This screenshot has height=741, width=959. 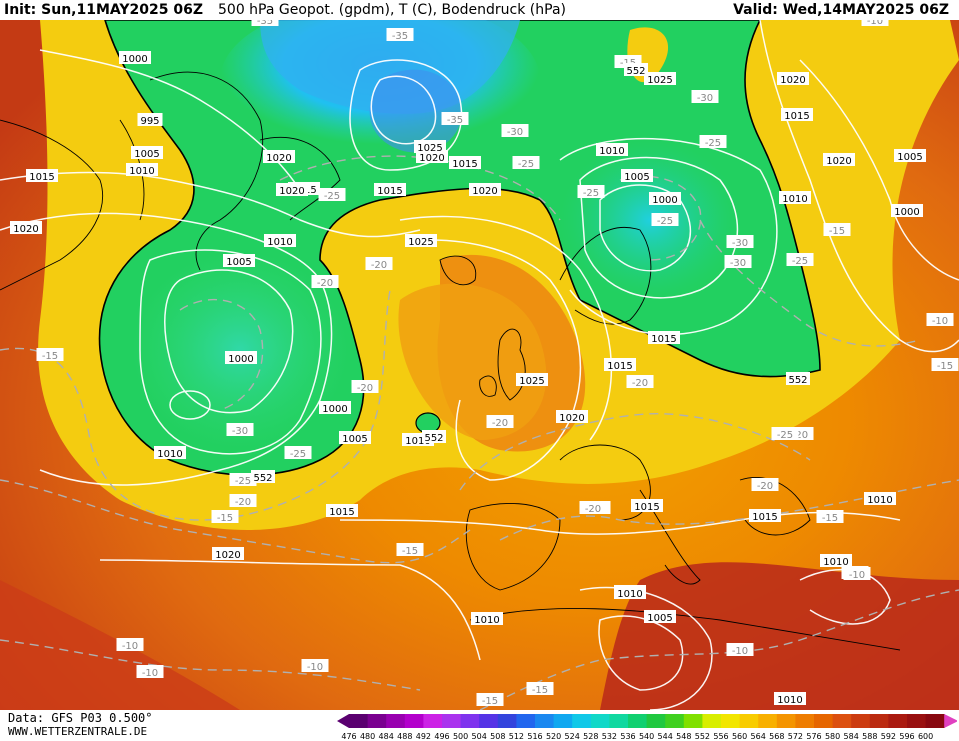 What do you see at coordinates (630, 593) in the screenshot?
I see `pressure-label: 1010` at bounding box center [630, 593].